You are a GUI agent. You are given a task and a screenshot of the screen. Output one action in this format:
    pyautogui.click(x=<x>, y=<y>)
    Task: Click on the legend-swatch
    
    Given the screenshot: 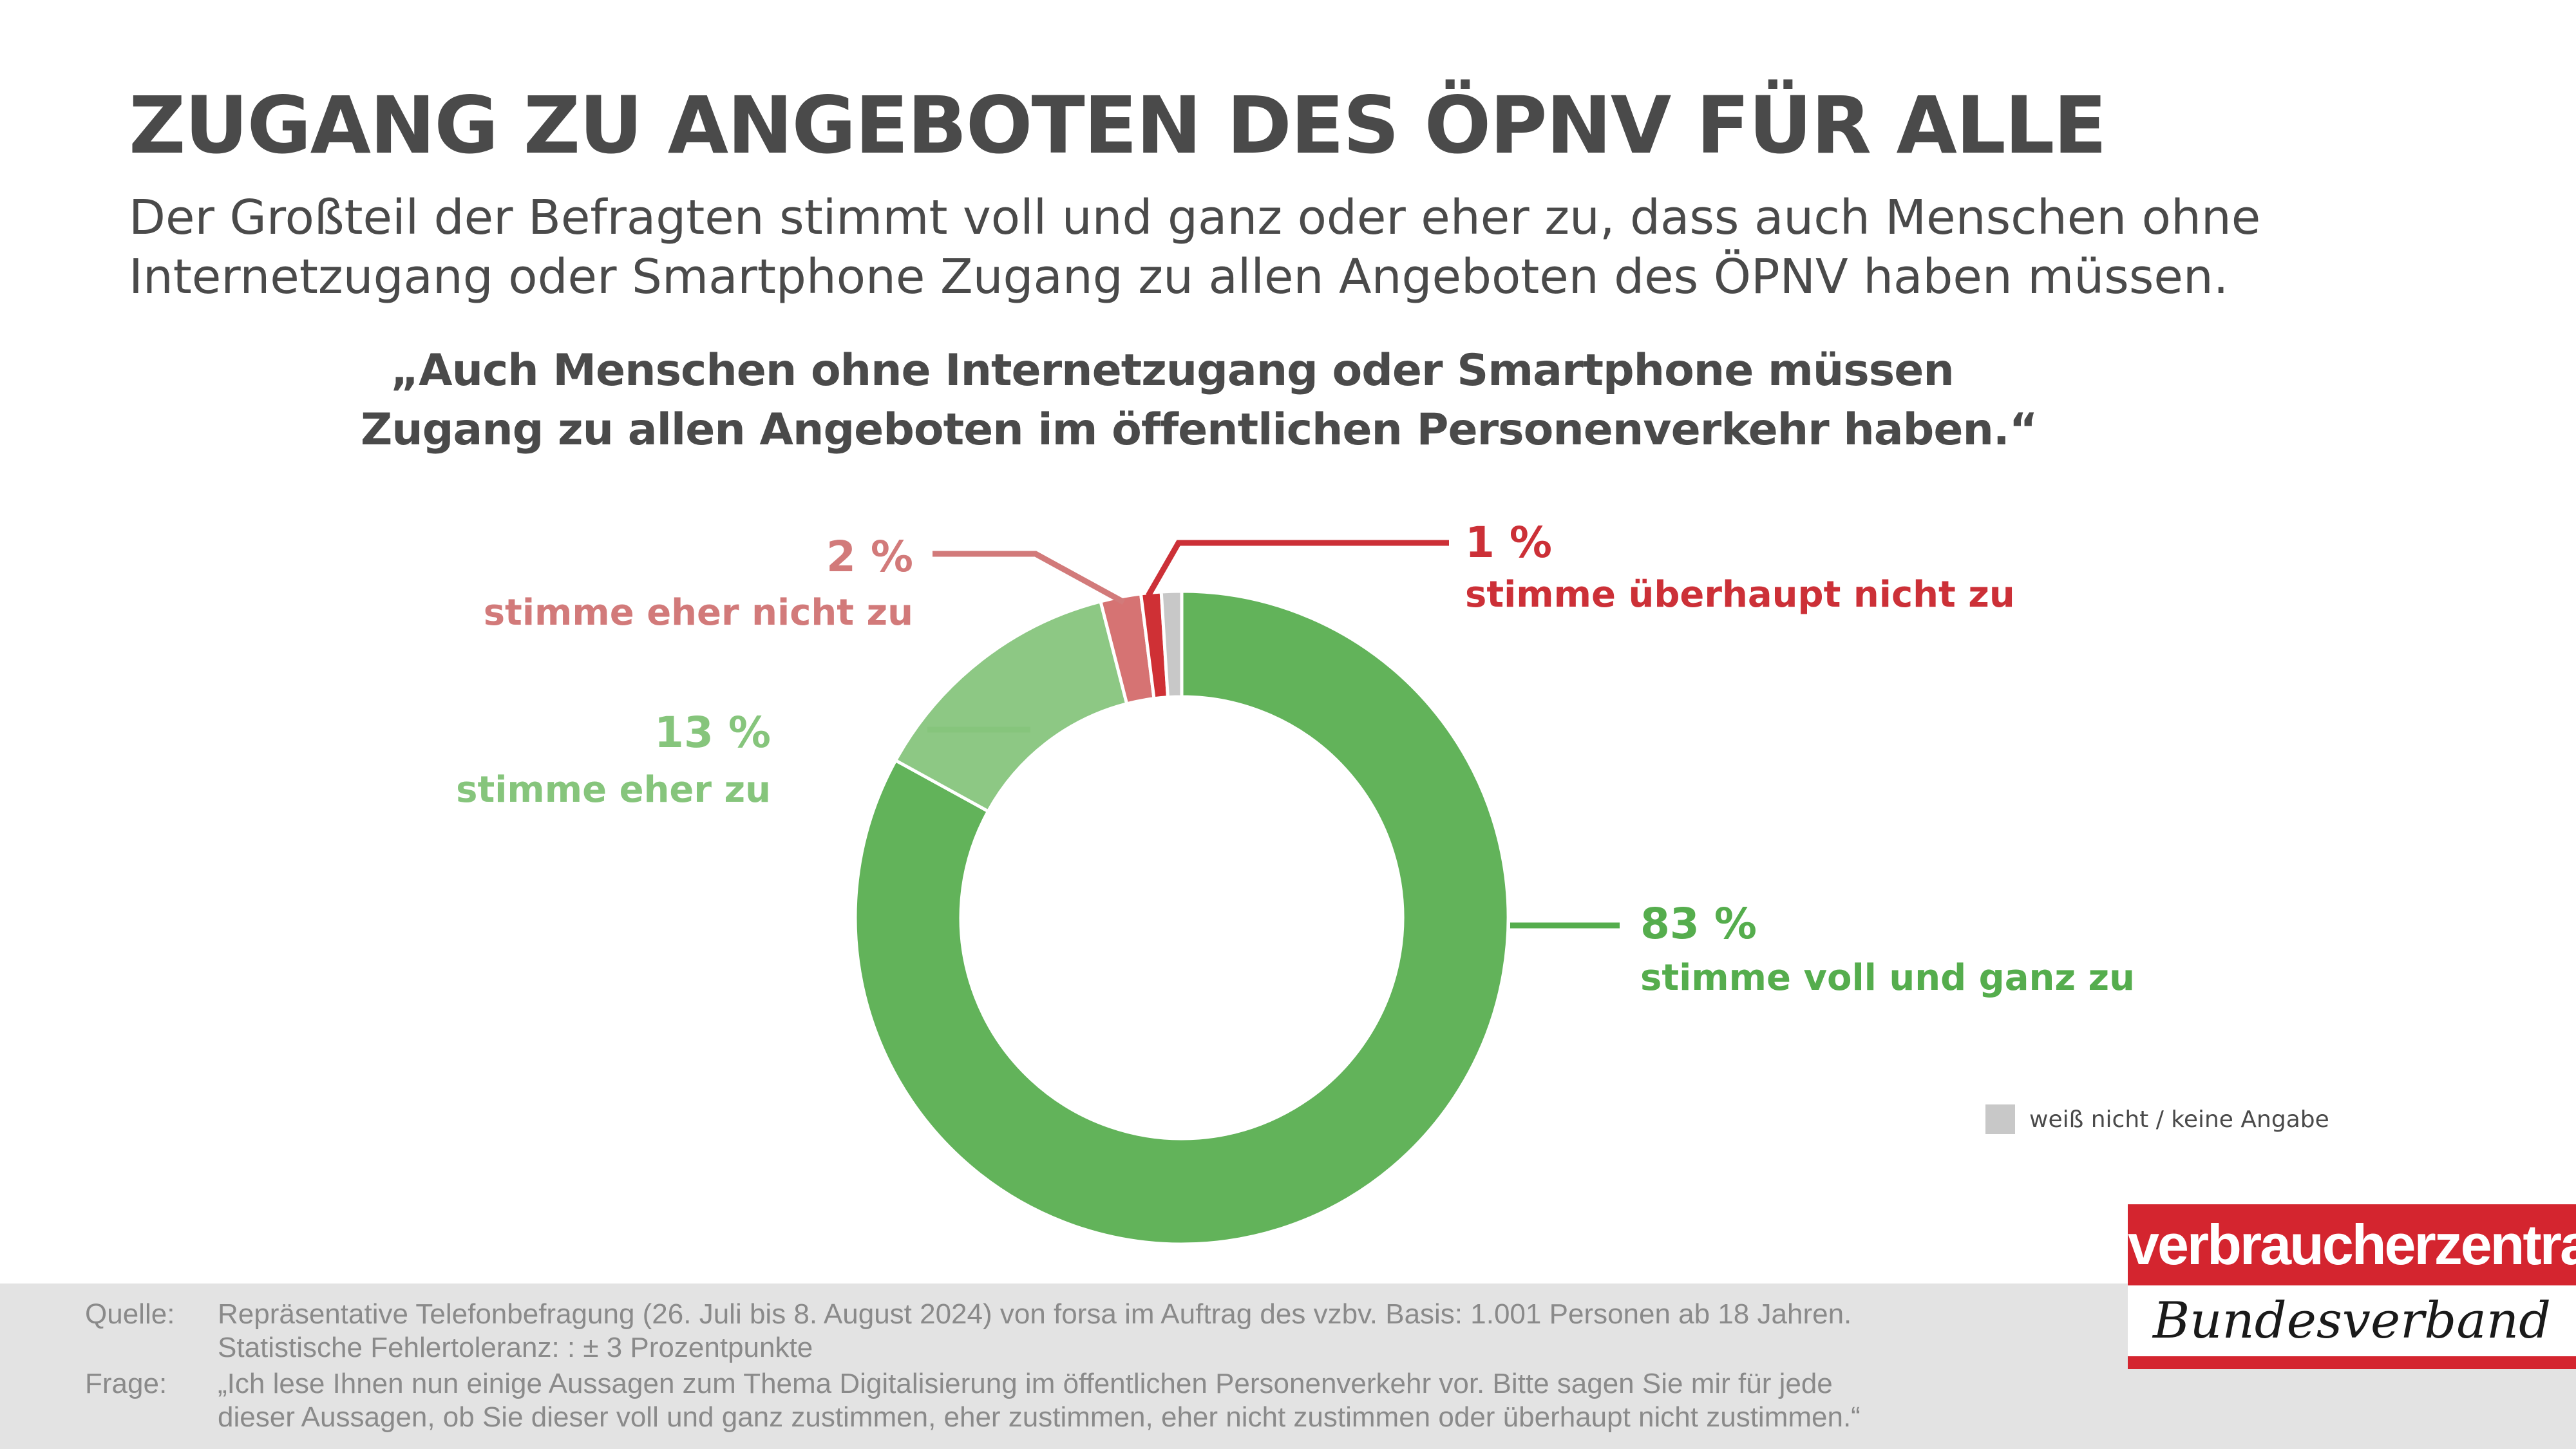 What is the action you would take?
    pyautogui.click(x=2000, y=1119)
    